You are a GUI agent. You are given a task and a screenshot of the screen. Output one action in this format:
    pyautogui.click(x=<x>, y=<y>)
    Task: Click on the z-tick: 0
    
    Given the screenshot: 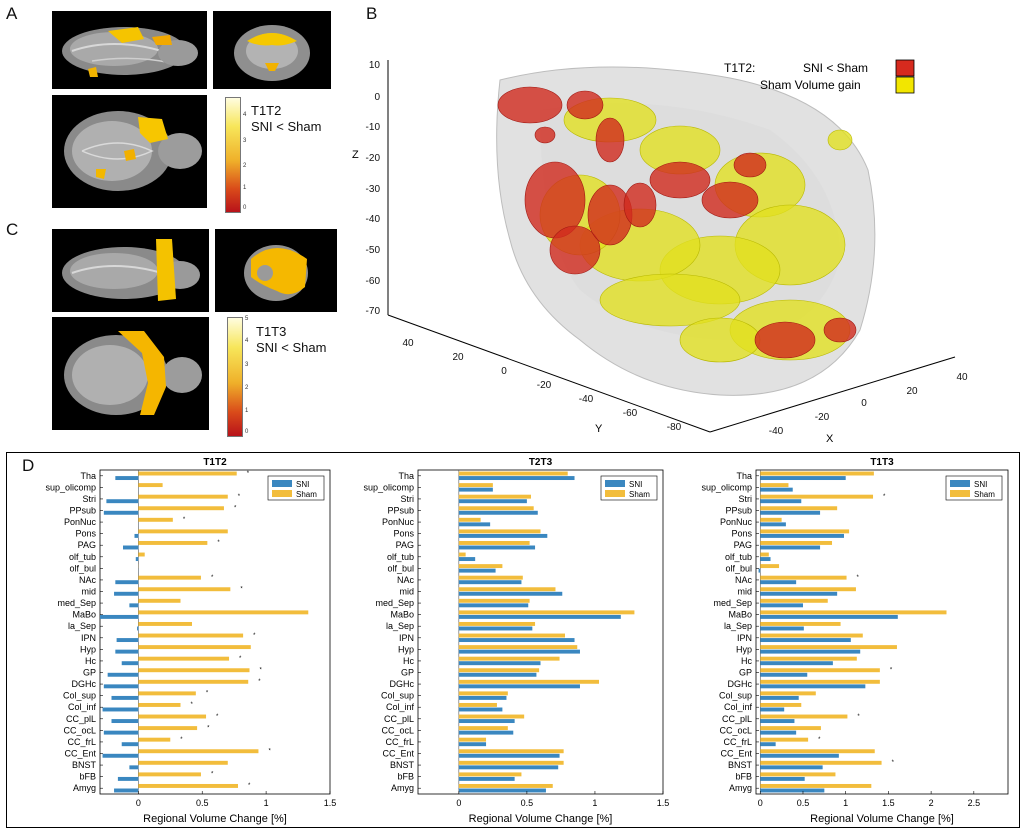 What is the action you would take?
    pyautogui.click(x=377, y=97)
    